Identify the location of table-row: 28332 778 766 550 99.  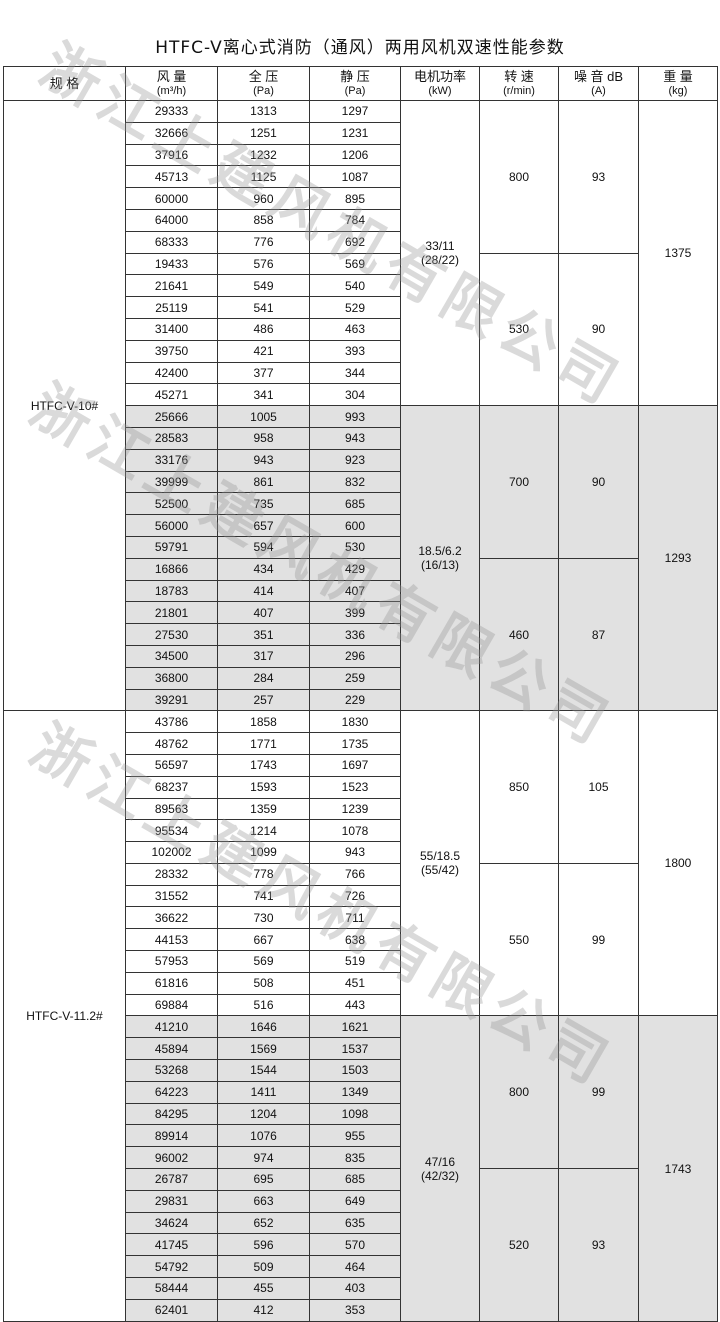
(361, 939).